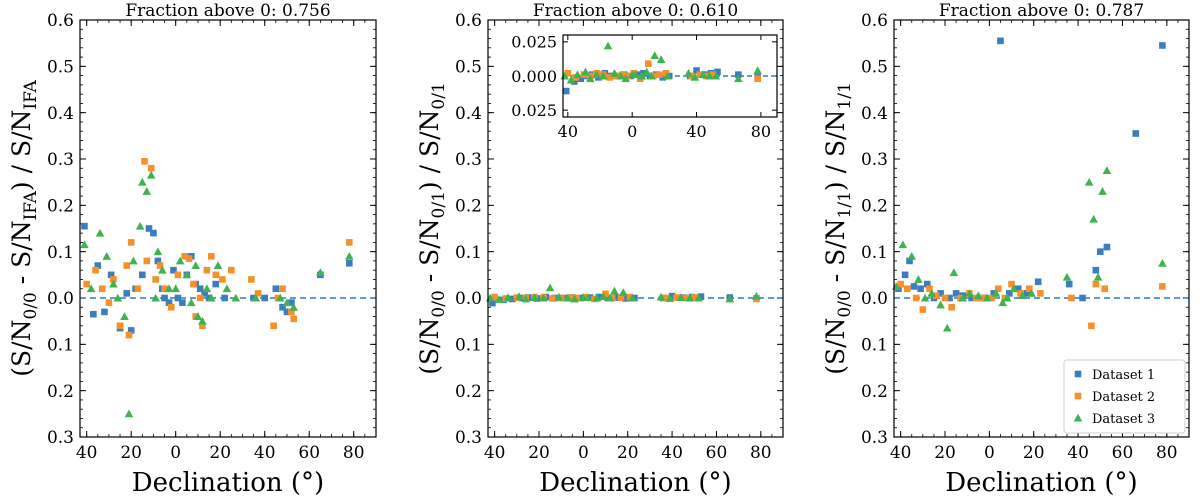 The image size is (1200, 501). I want to click on panel-title: Fraction above 0: 0.756, so click(227, 11).